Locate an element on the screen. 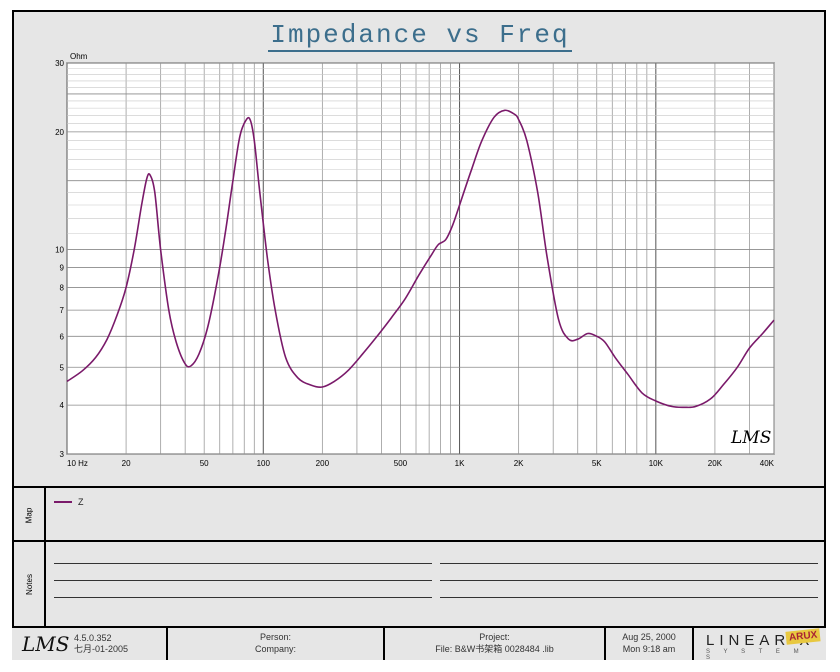 The width and height of the screenshot is (840, 672). x-tick-label: 5K is located at coordinates (597, 463).